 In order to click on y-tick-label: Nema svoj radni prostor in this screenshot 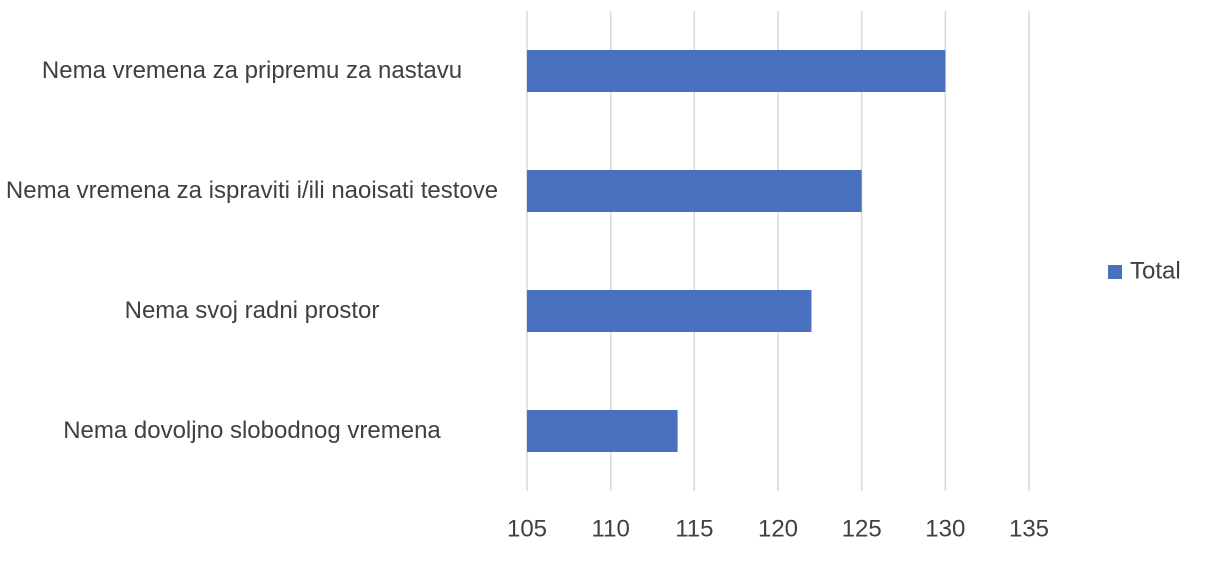, I will do `click(252, 310)`.